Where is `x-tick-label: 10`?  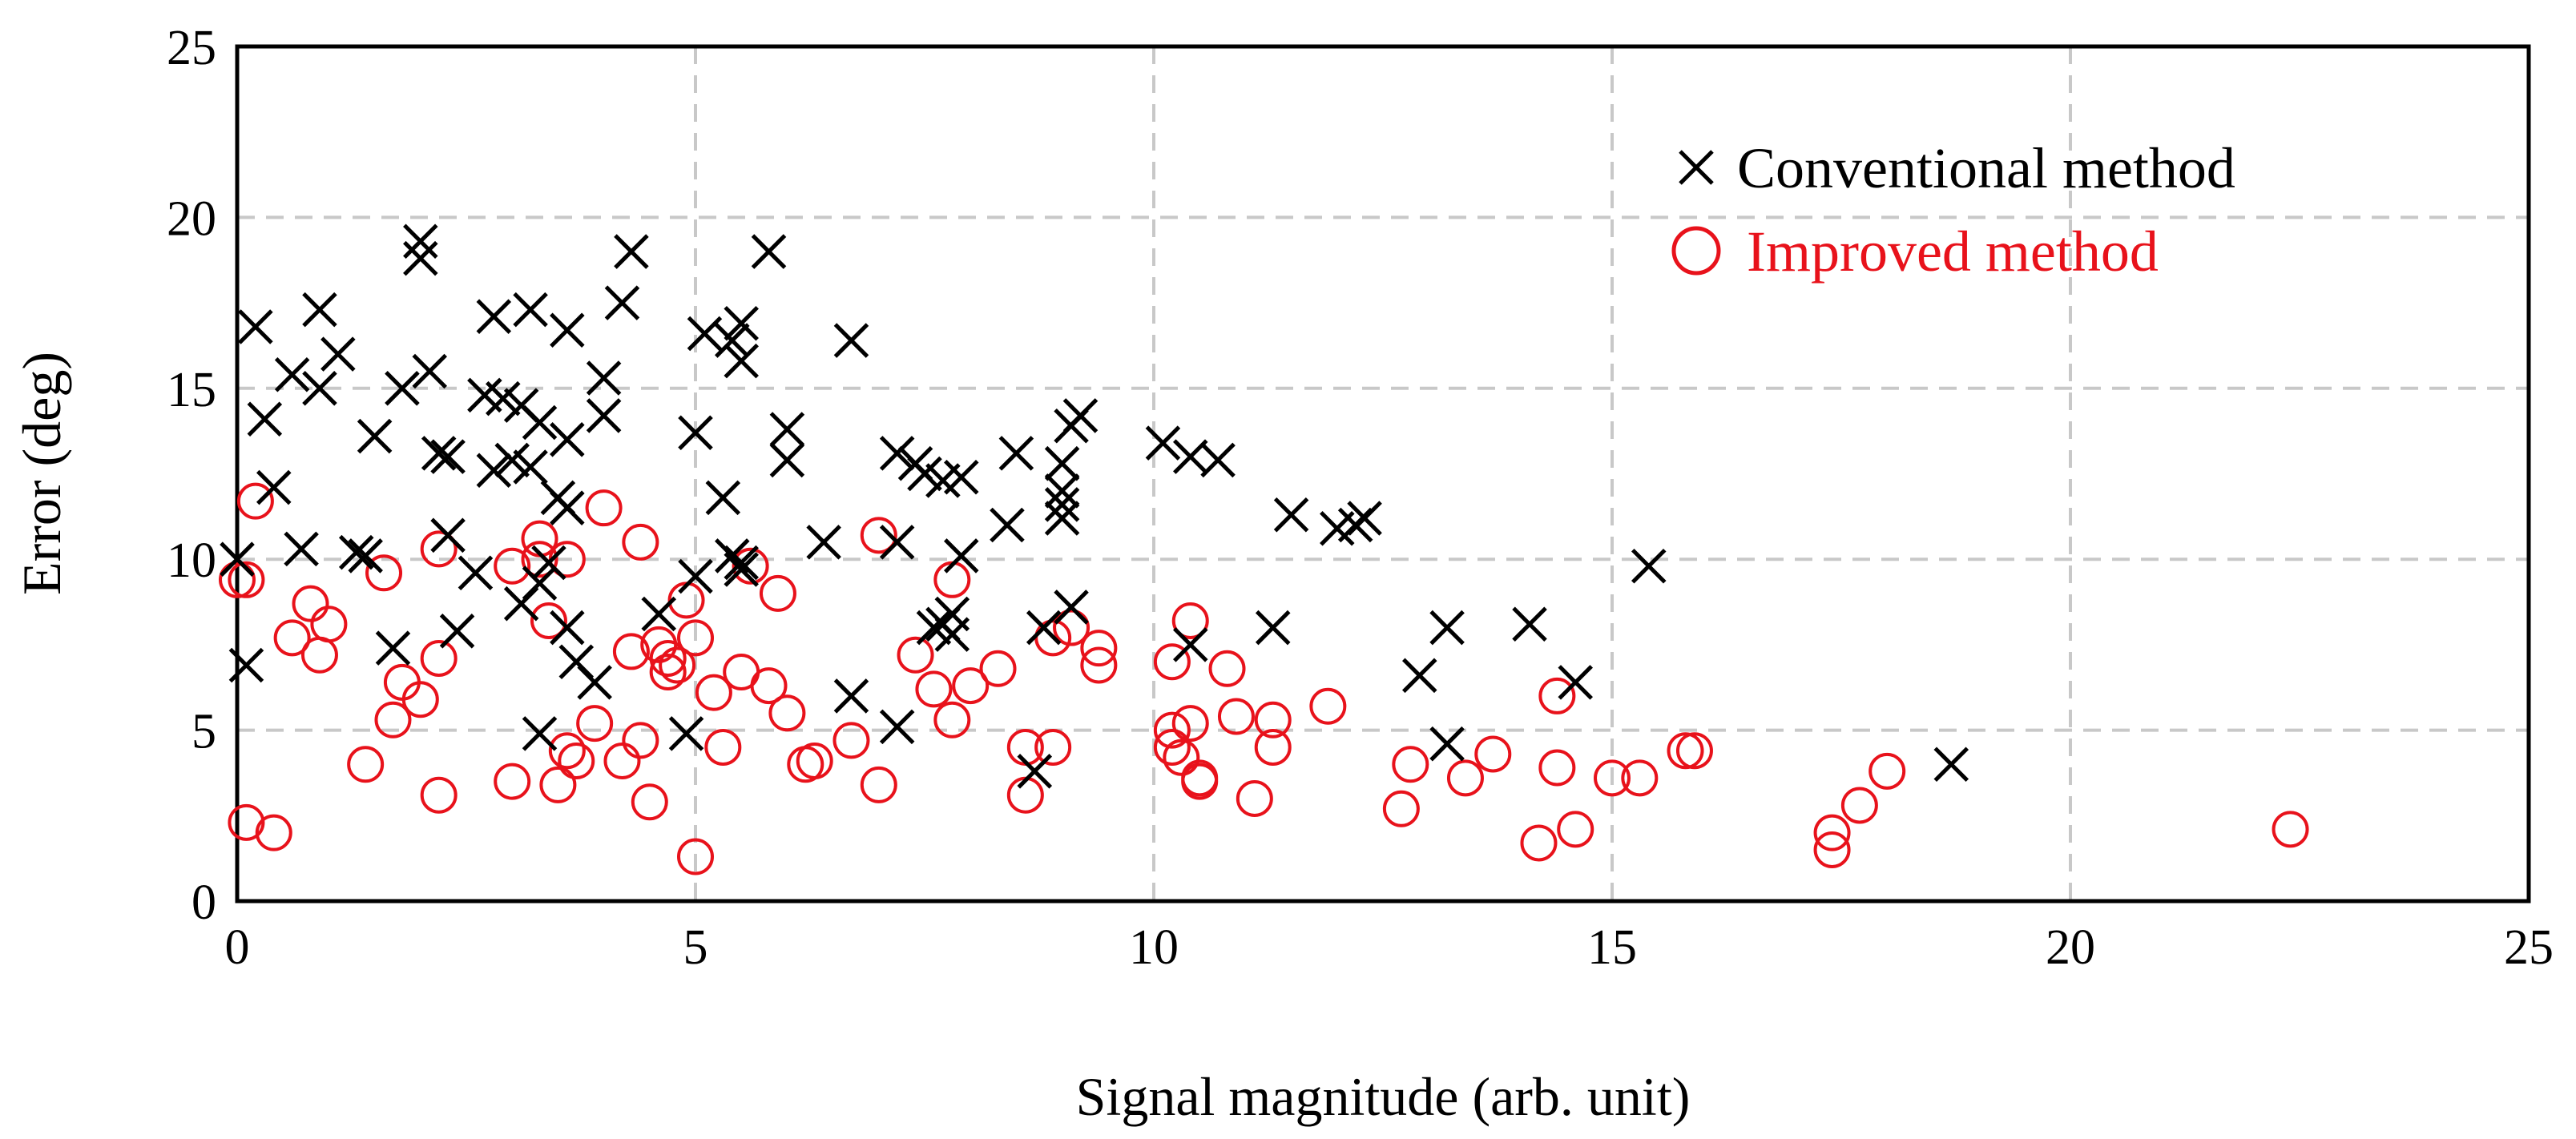 x-tick-label: 10 is located at coordinates (1154, 947).